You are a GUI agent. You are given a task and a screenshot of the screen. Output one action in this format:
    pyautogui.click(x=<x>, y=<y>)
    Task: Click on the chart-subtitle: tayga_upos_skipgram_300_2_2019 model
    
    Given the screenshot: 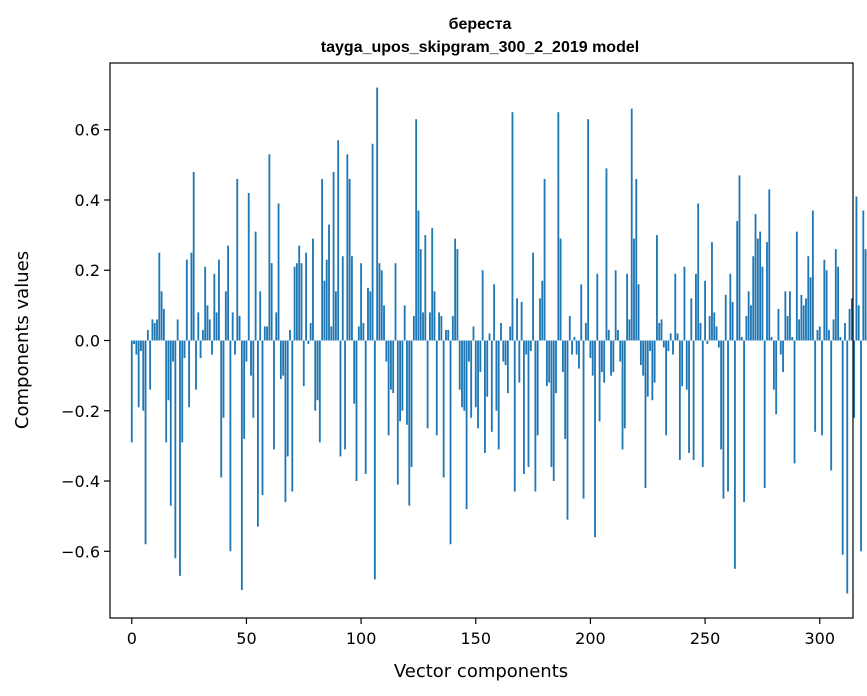 What is the action you would take?
    pyautogui.click(x=480, y=47)
    